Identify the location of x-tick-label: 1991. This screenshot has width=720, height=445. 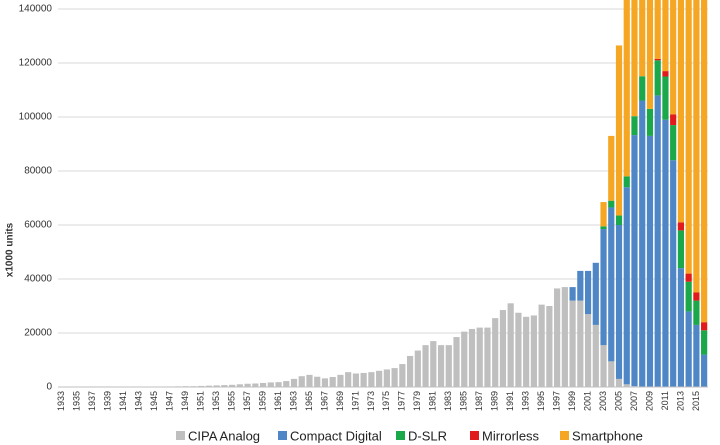
(510, 401).